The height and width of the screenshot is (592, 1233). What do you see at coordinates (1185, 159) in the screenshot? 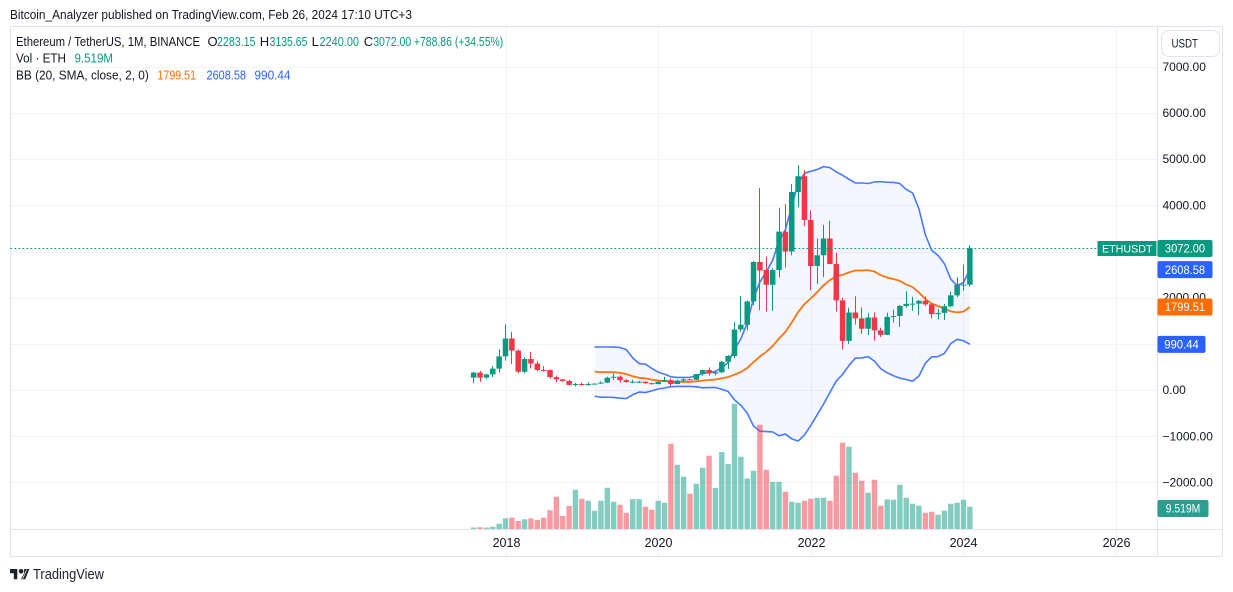
I see `svg-text: 5000.00` at bounding box center [1185, 159].